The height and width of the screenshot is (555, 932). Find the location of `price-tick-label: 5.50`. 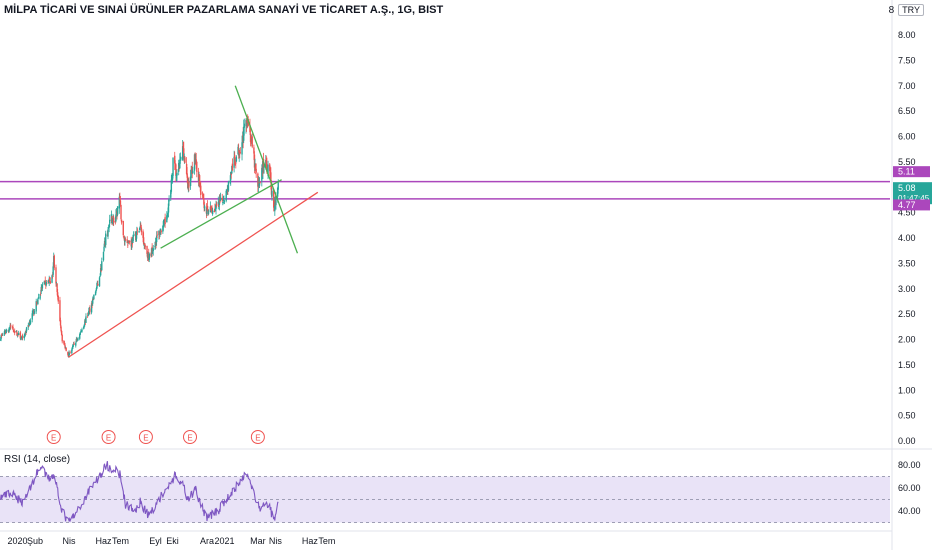

price-tick-label: 5.50 is located at coordinates (907, 162).